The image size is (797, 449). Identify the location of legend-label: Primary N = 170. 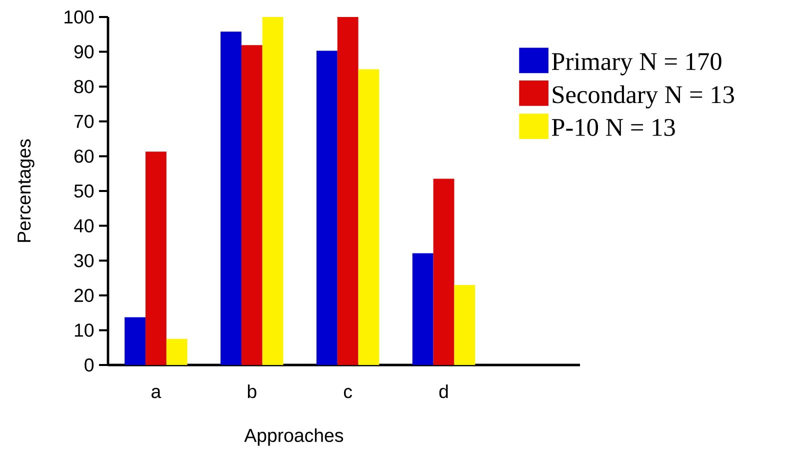
(637, 64).